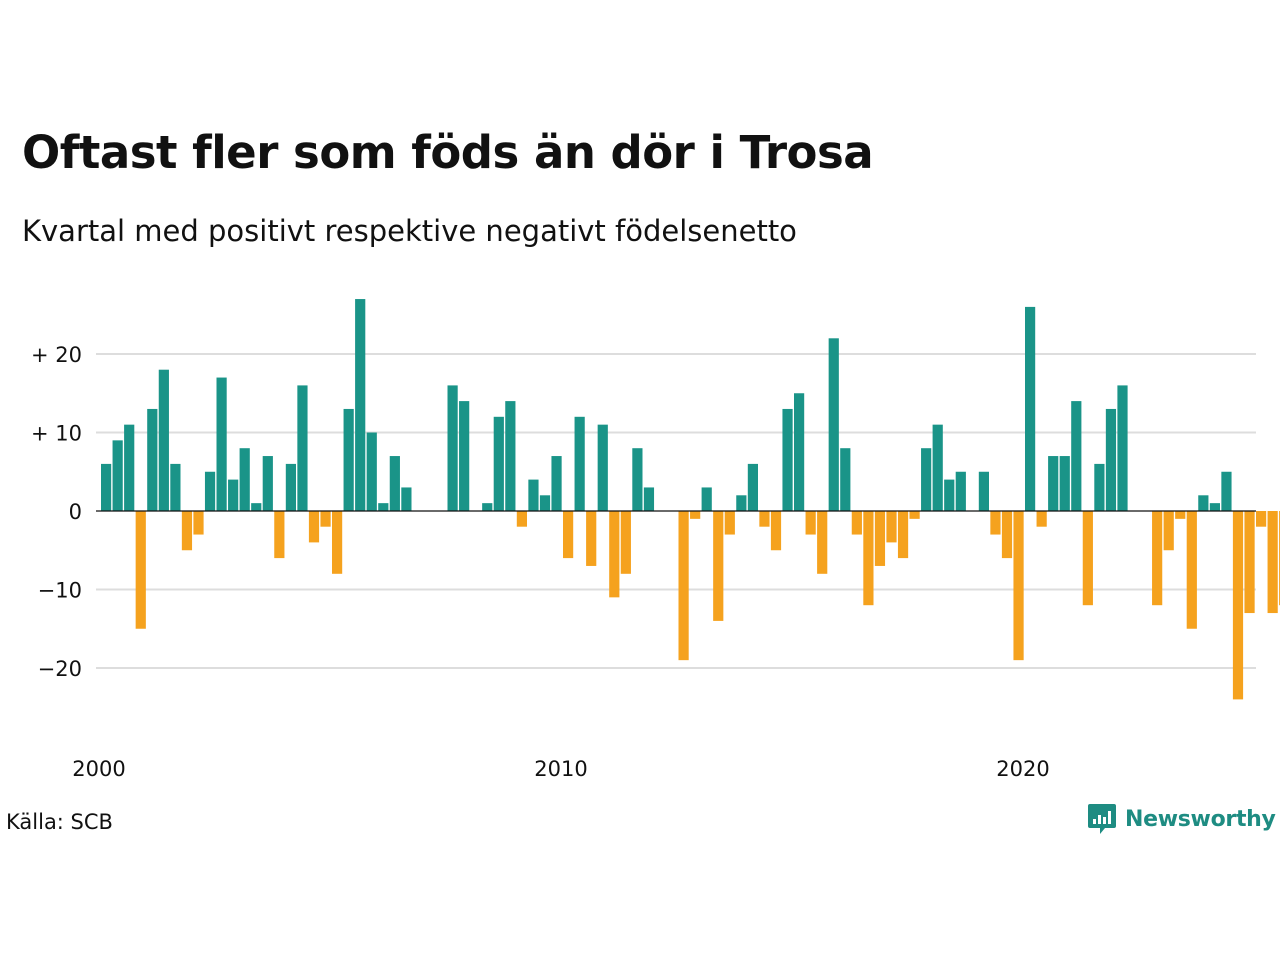 This screenshot has height=960, width=1280. I want to click on y-tick-label: −20, so click(60, 669).